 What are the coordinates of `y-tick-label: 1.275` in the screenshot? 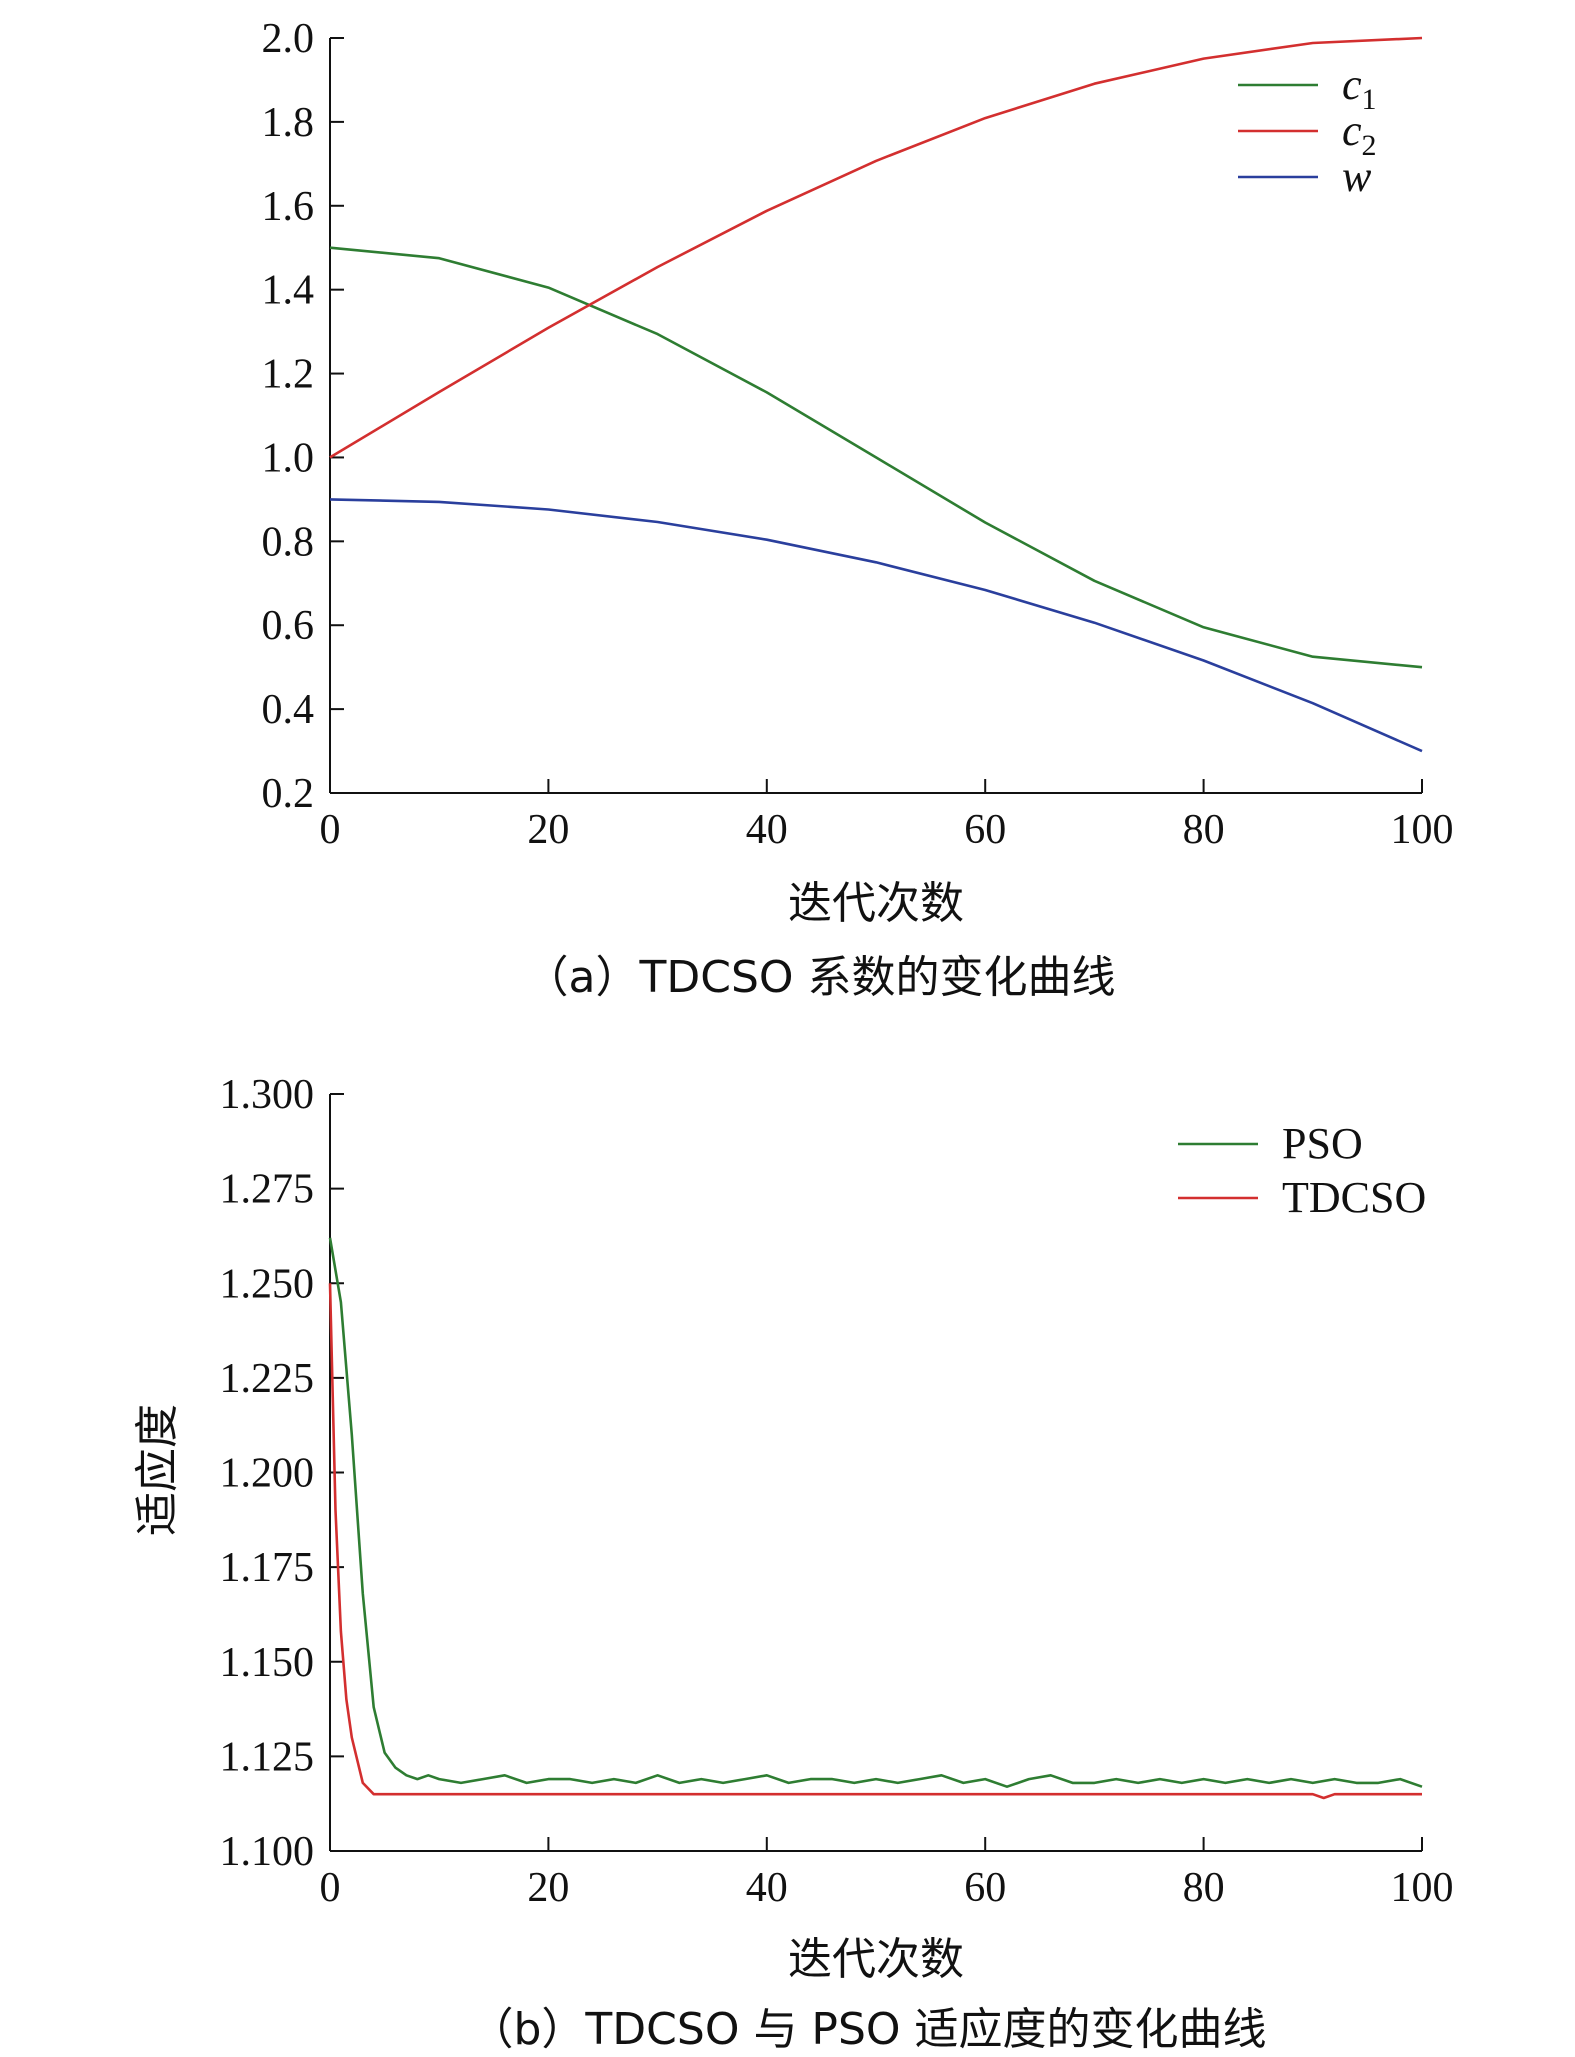 It's located at (267, 1190).